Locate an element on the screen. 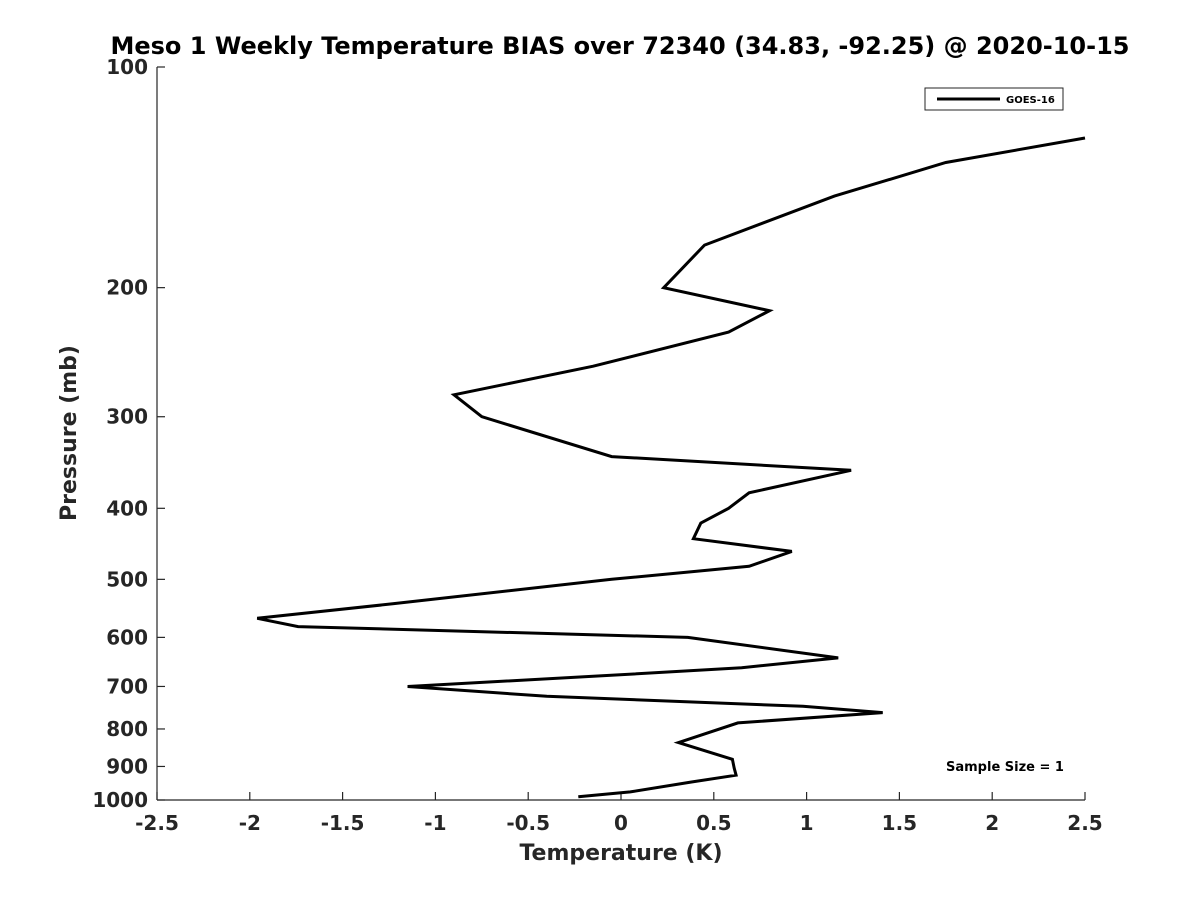 The width and height of the screenshot is (1200, 900). x-tick-label: -0.5 is located at coordinates (528, 823).